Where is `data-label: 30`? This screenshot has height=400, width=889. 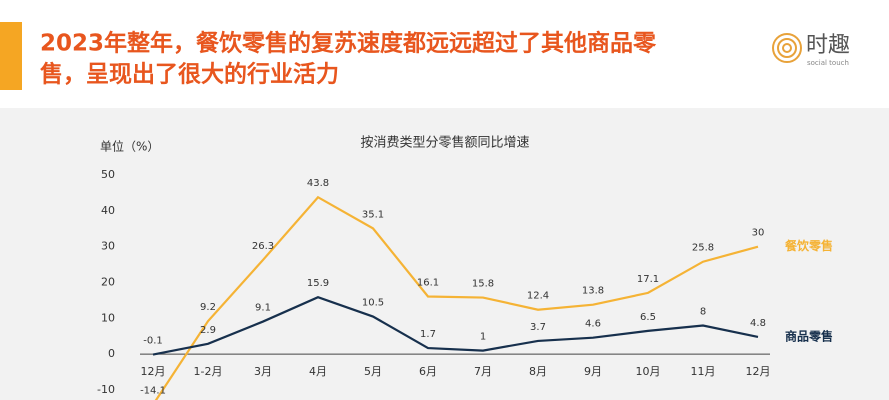
data-label: 30 is located at coordinates (758, 233).